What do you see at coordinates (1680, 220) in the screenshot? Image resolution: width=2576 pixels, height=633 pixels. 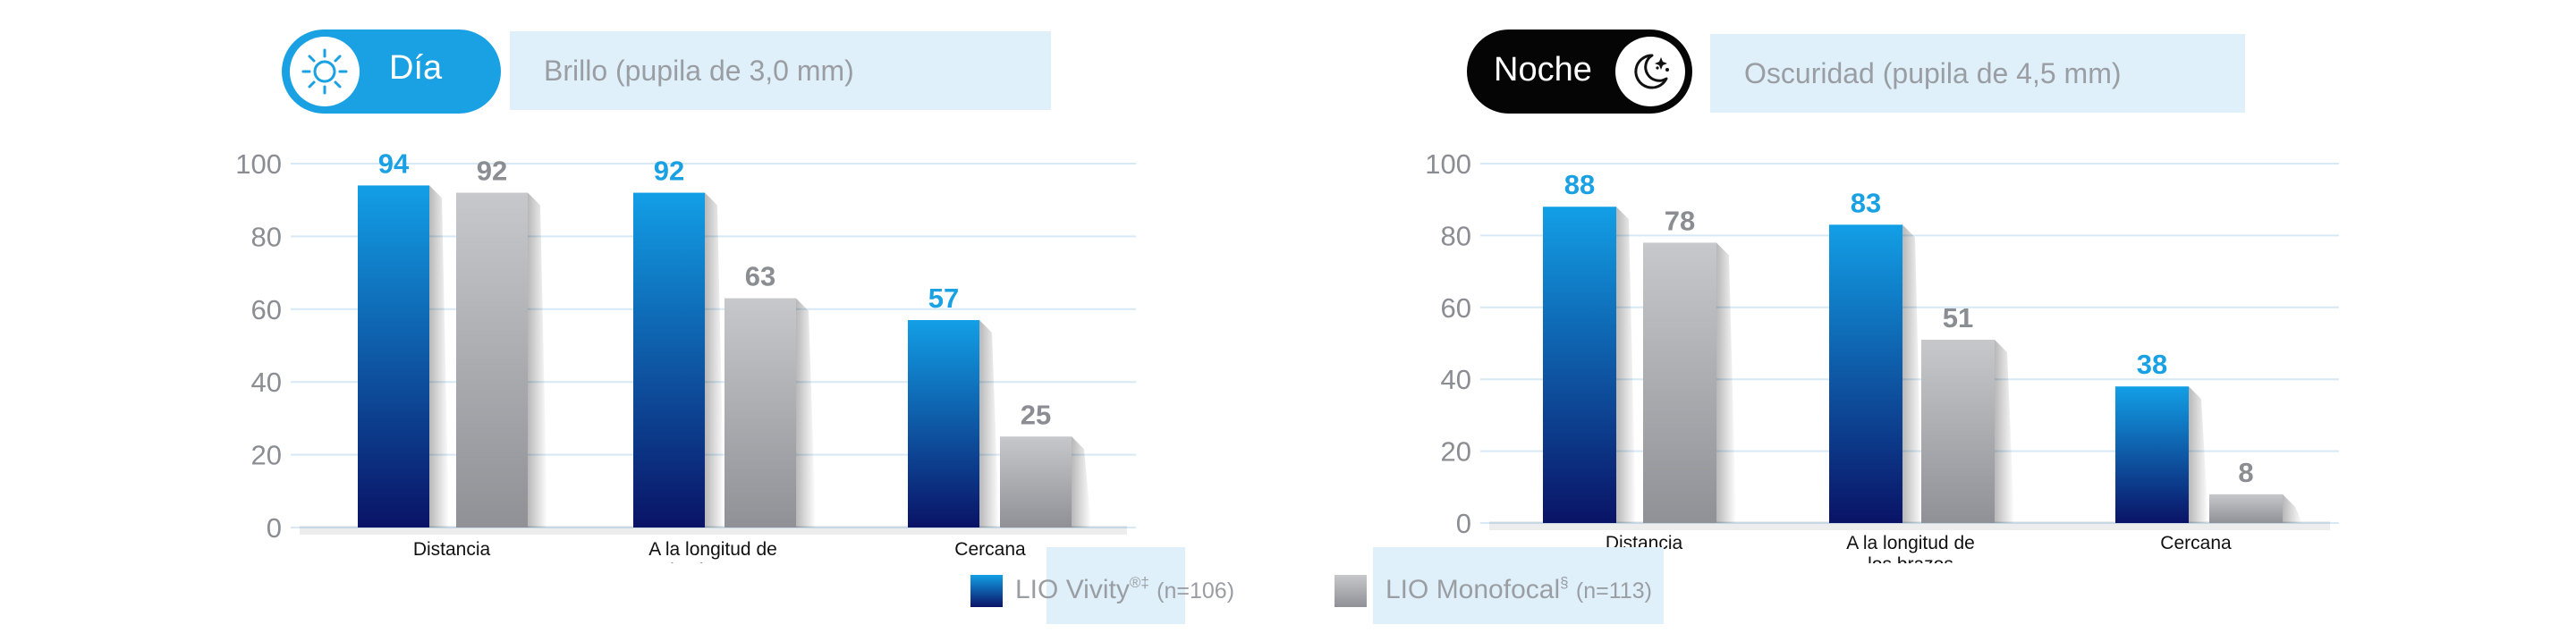 I see `data-label-mono: 78` at bounding box center [1680, 220].